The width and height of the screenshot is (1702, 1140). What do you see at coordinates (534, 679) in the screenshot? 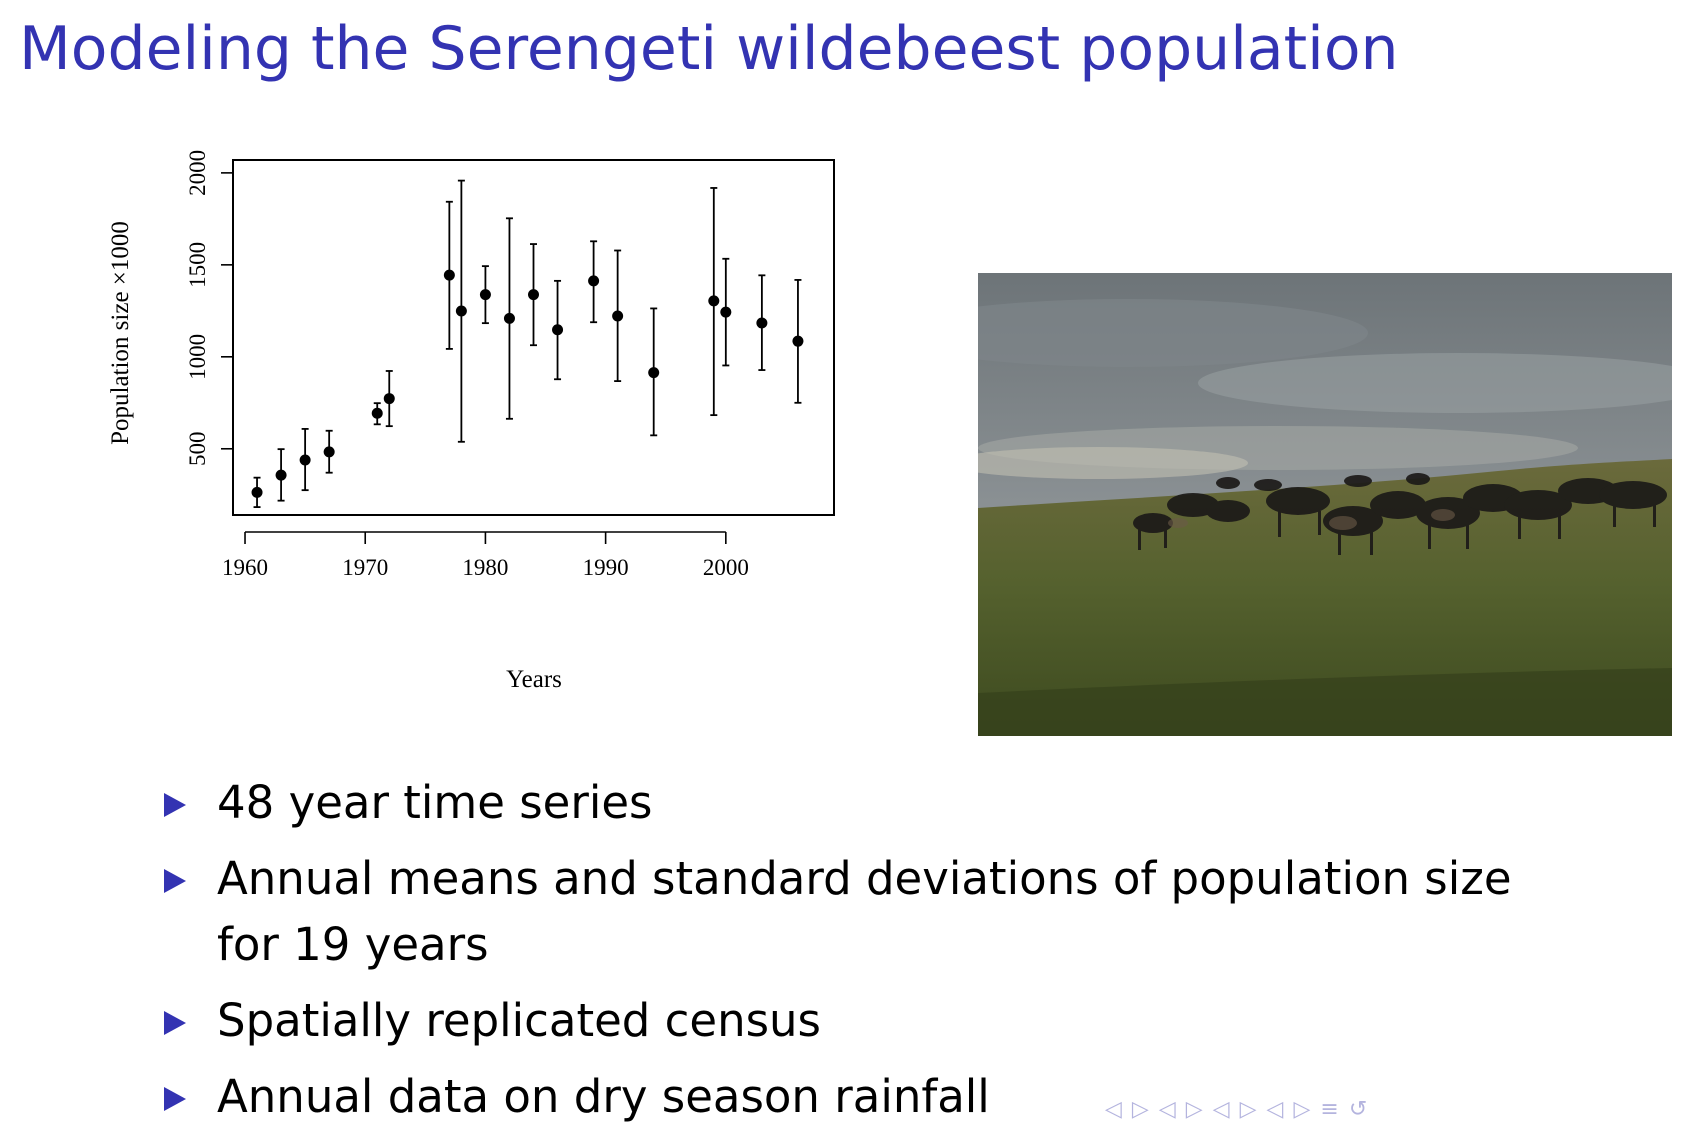
I see `x-axis-label: Years` at bounding box center [534, 679].